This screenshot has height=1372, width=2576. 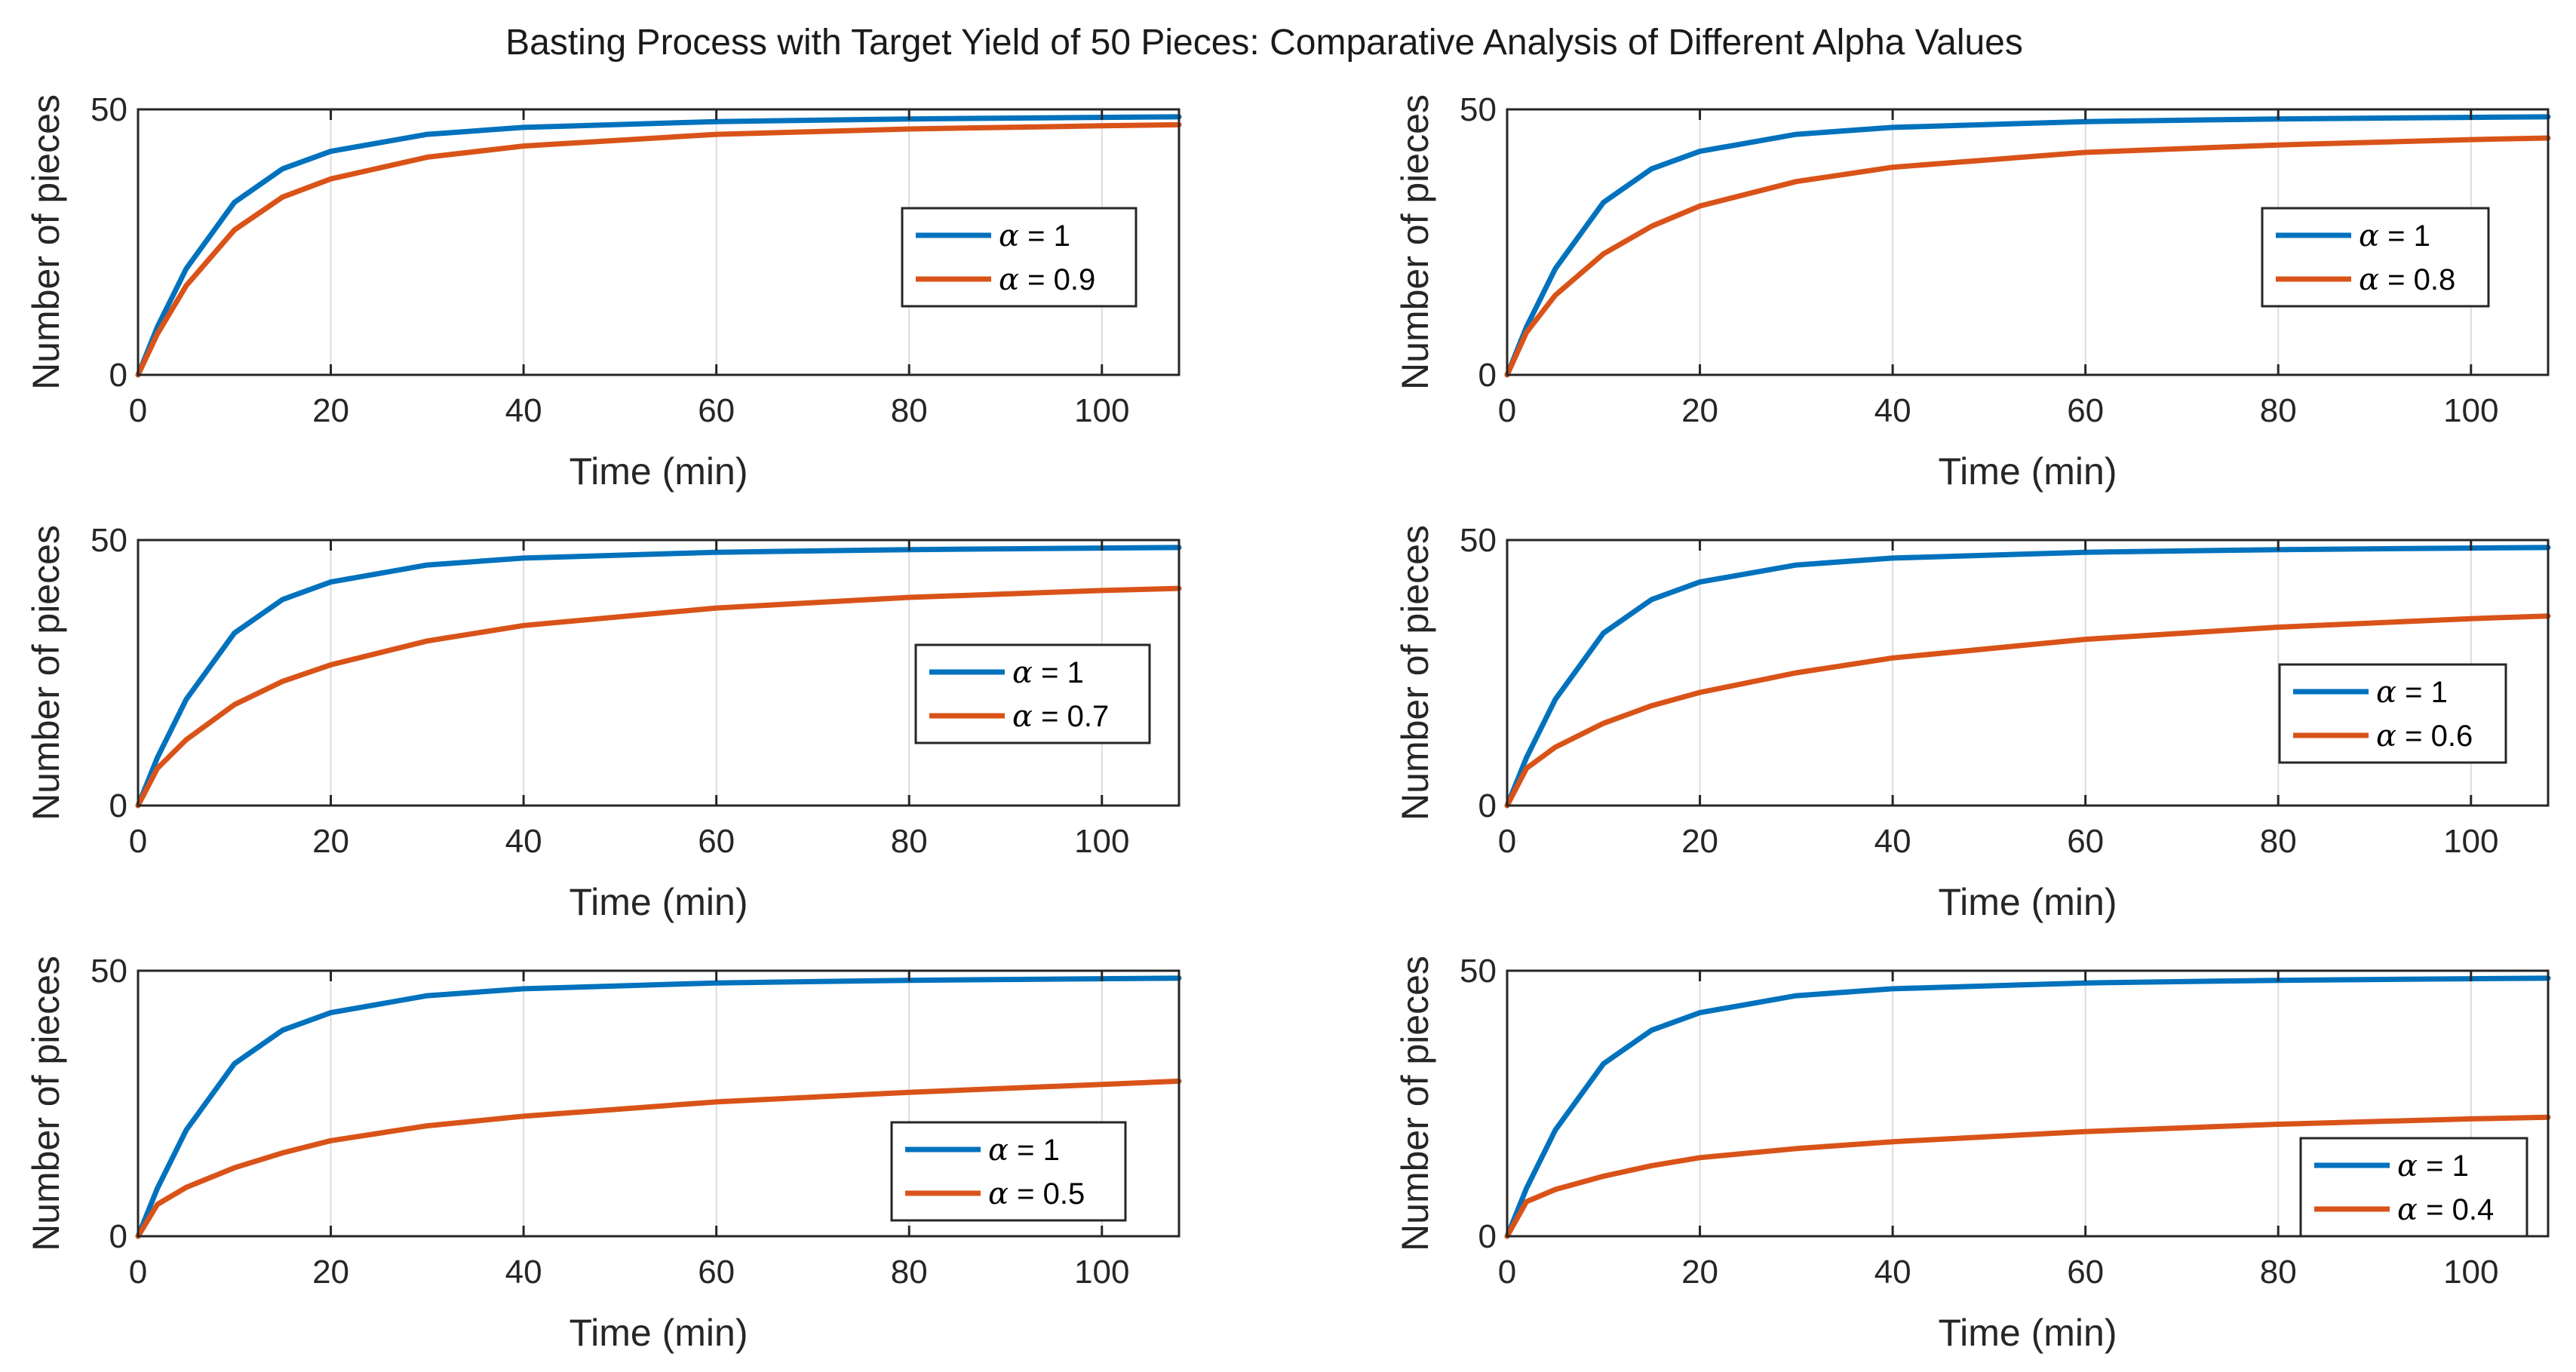 What do you see at coordinates (2085, 410) in the screenshot?
I see `x-tick-label: 60` at bounding box center [2085, 410].